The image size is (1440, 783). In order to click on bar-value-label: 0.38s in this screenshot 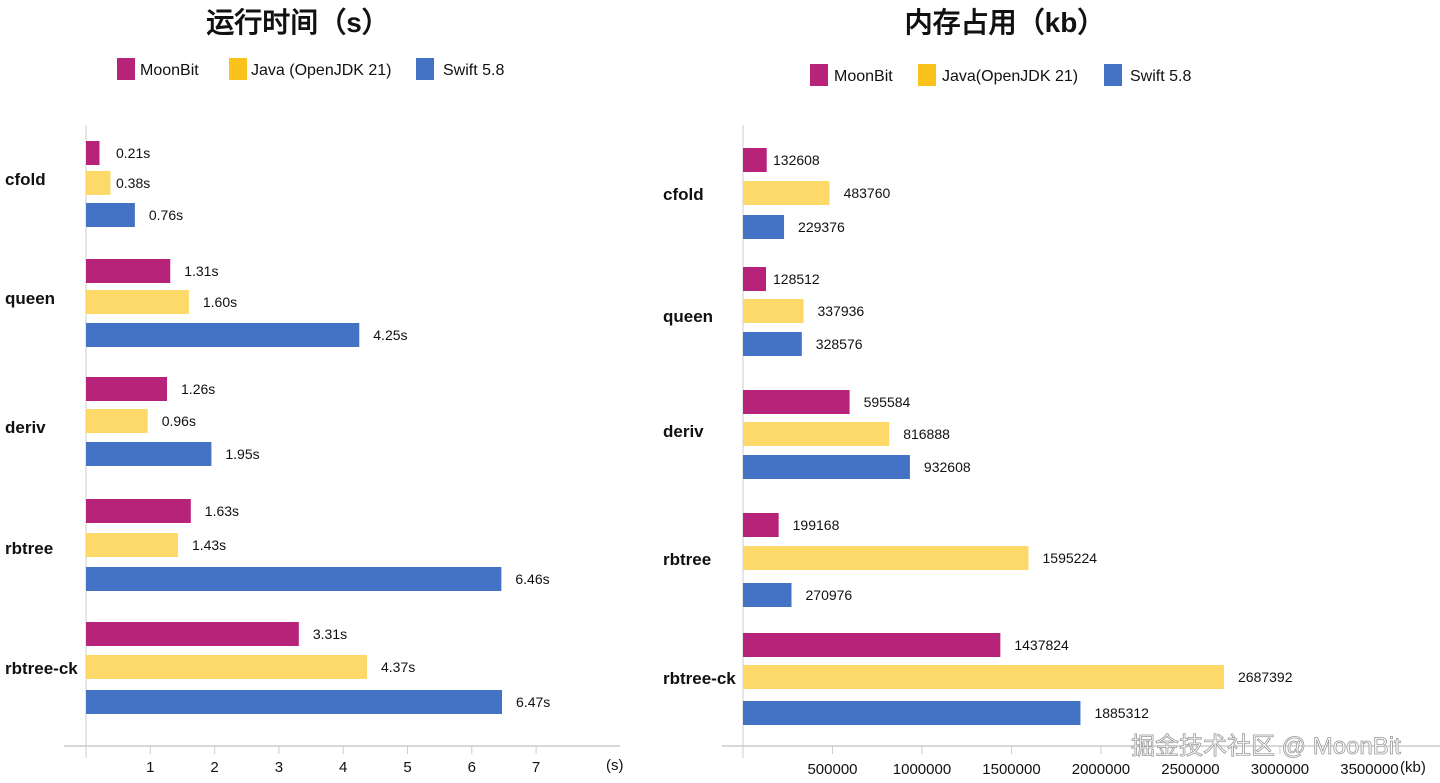, I will do `click(133, 183)`.